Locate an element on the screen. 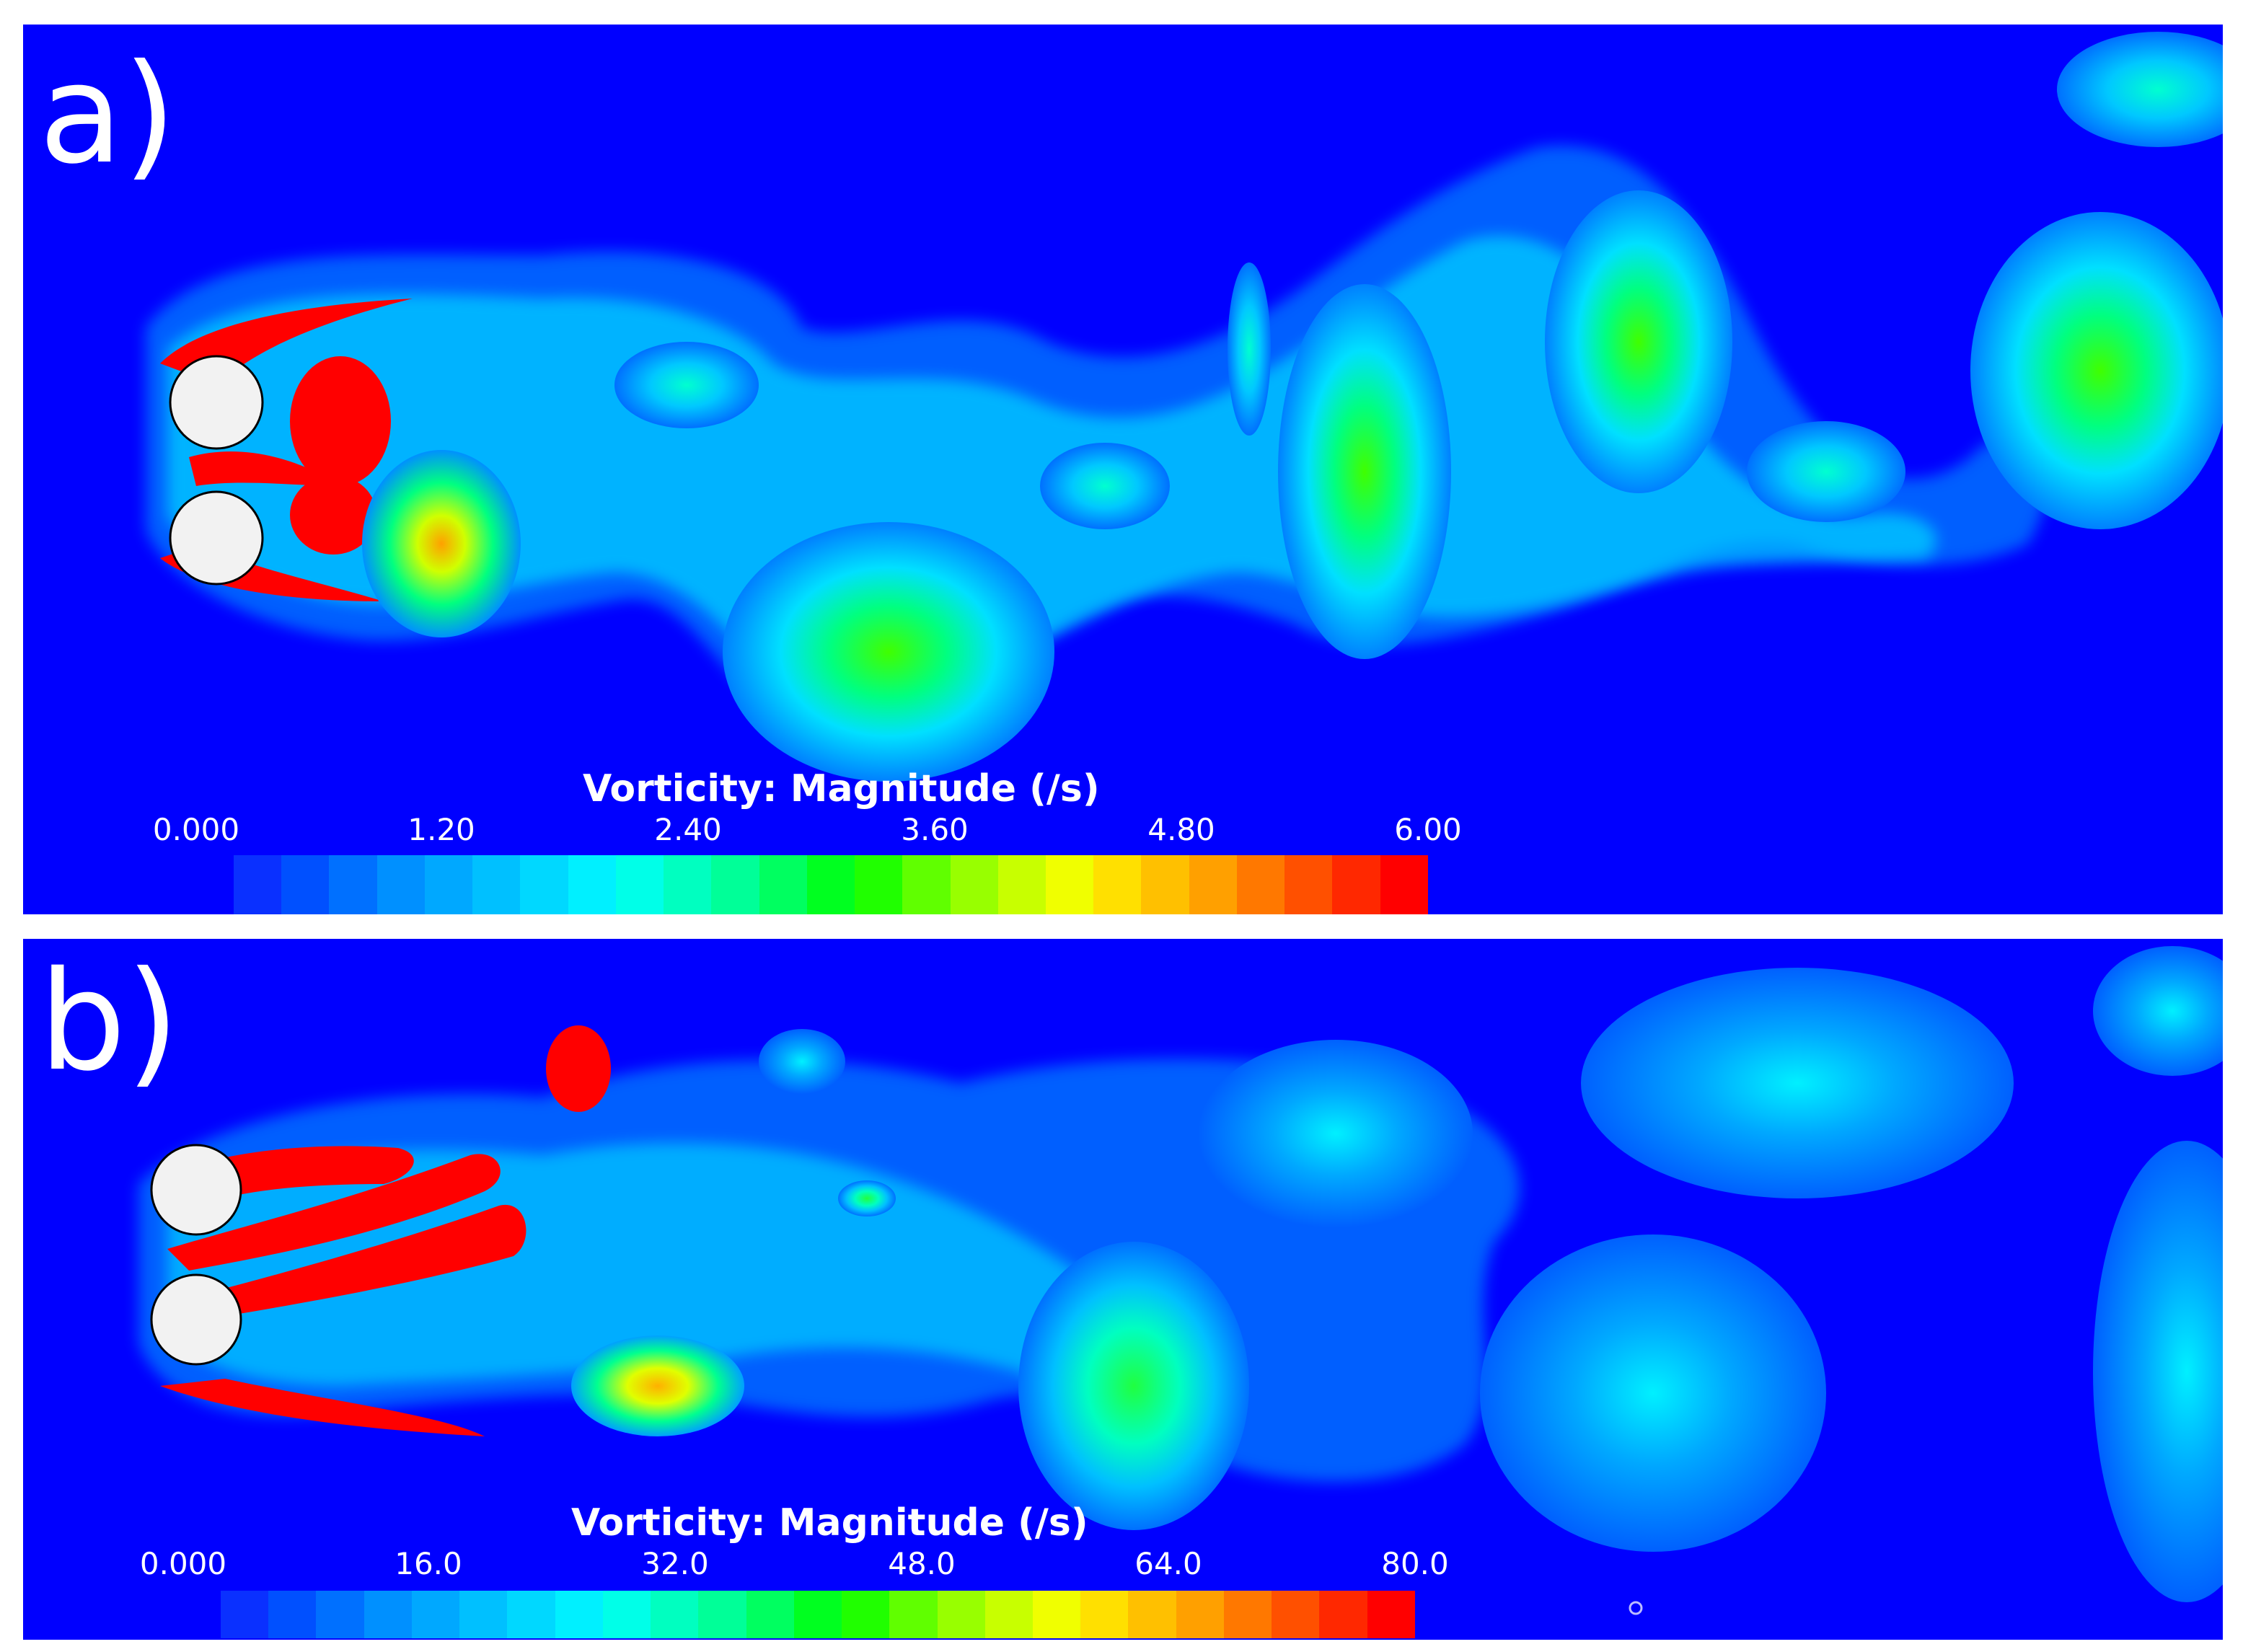  colorbar-tick: 3.60 is located at coordinates (935, 830).